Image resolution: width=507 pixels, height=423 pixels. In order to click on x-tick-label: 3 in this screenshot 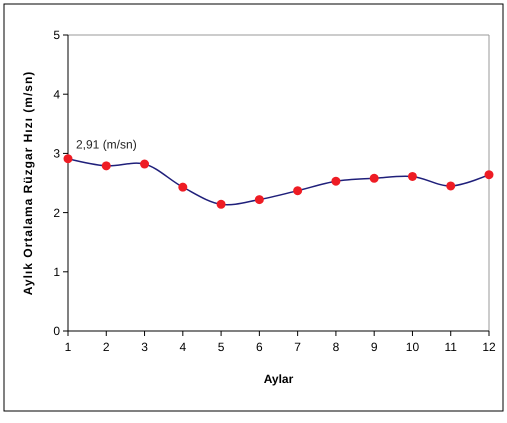, I will do `click(144, 347)`.